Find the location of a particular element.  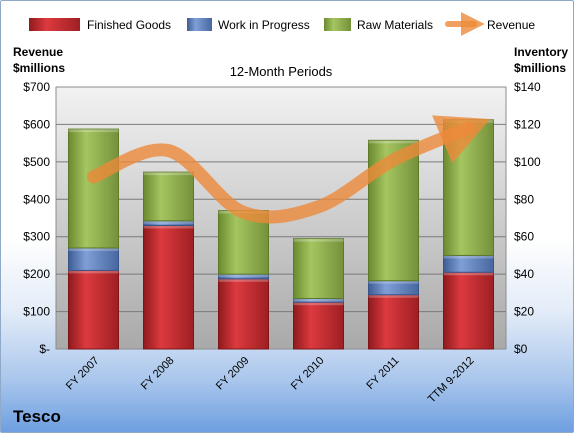

left-tick-label: $700 is located at coordinates (36, 87).